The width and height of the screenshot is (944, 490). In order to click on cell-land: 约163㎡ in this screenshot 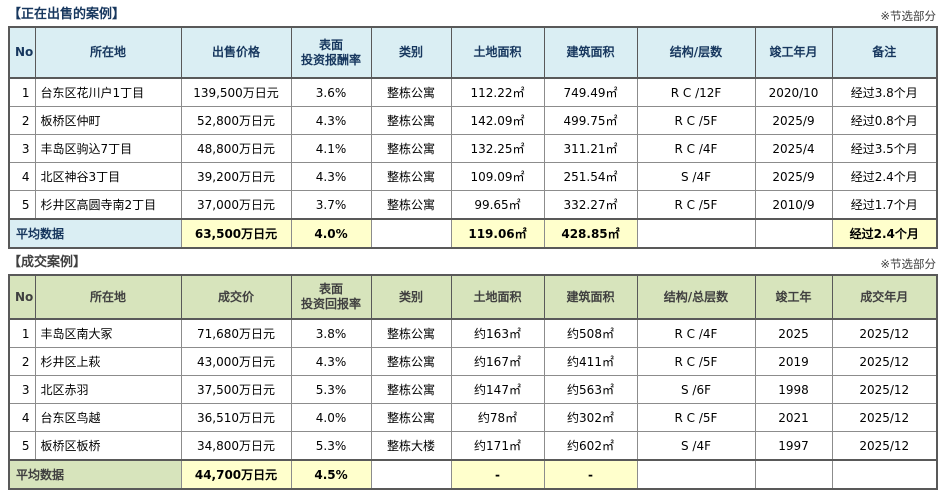, I will do `click(497, 333)`.